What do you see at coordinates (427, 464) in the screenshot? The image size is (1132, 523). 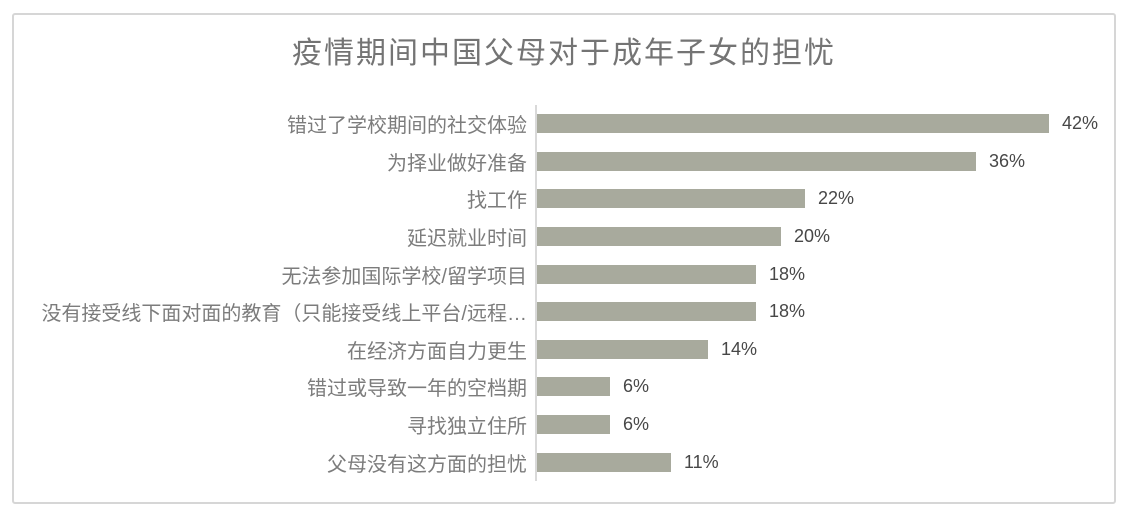 I see `category-label: 父母没有这方面的担忧` at bounding box center [427, 464].